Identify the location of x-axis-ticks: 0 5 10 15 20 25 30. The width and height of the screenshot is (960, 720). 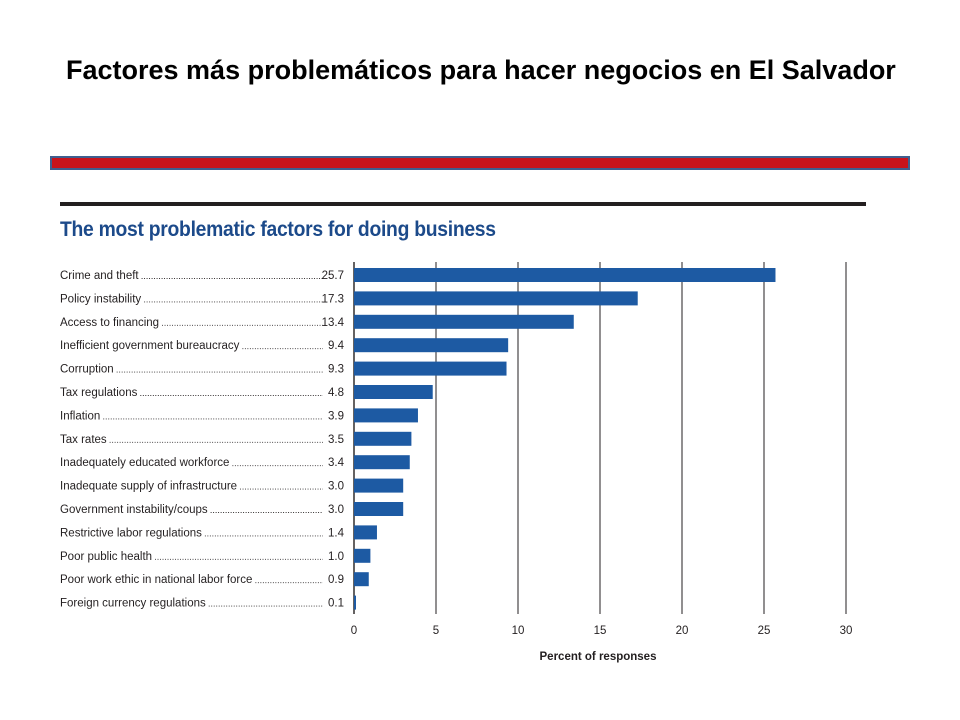
(602, 631).